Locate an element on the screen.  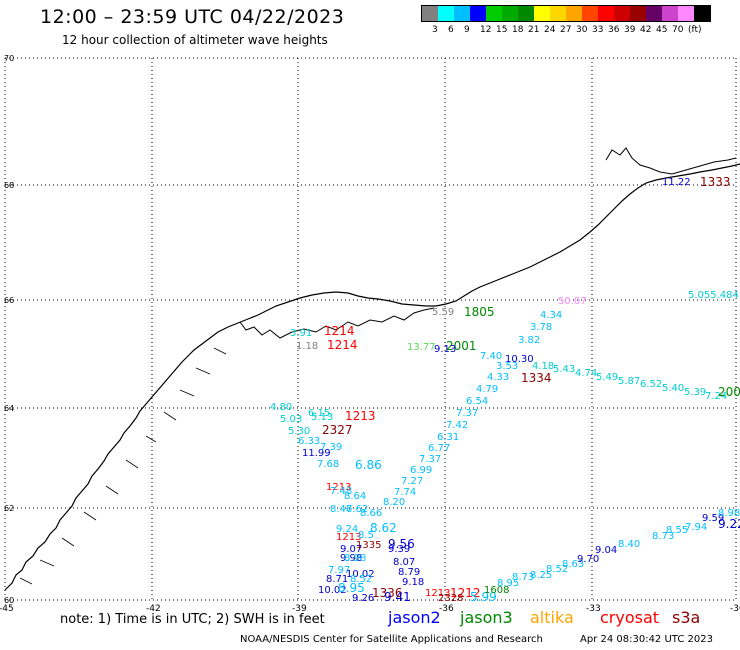
satellite-name: jason3 is located at coordinates (486, 617).